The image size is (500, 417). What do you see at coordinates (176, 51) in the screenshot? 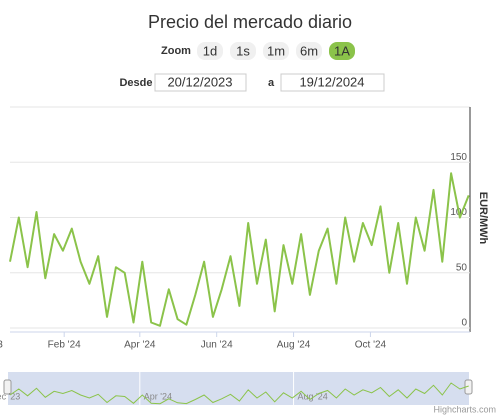
I see `zoom-label: Zoom` at bounding box center [176, 51].